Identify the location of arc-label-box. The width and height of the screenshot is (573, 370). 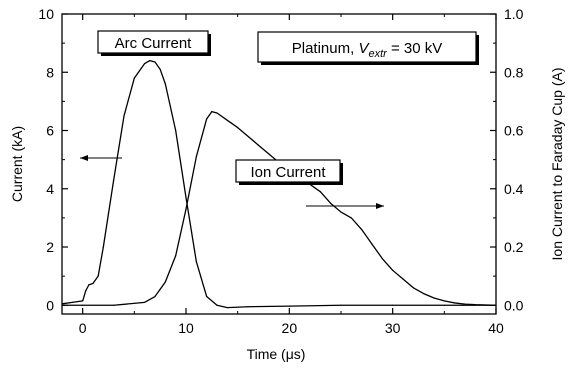
(153, 42).